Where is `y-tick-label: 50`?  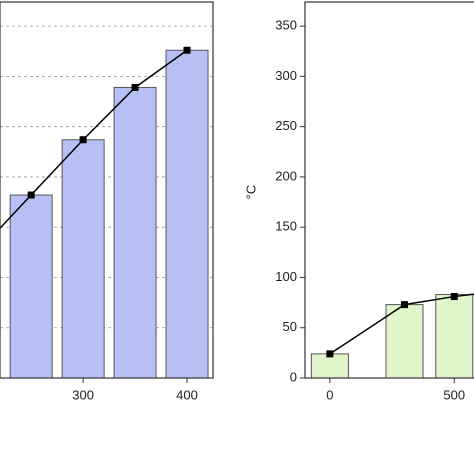
y-tick-label: 50 is located at coordinates (290, 326).